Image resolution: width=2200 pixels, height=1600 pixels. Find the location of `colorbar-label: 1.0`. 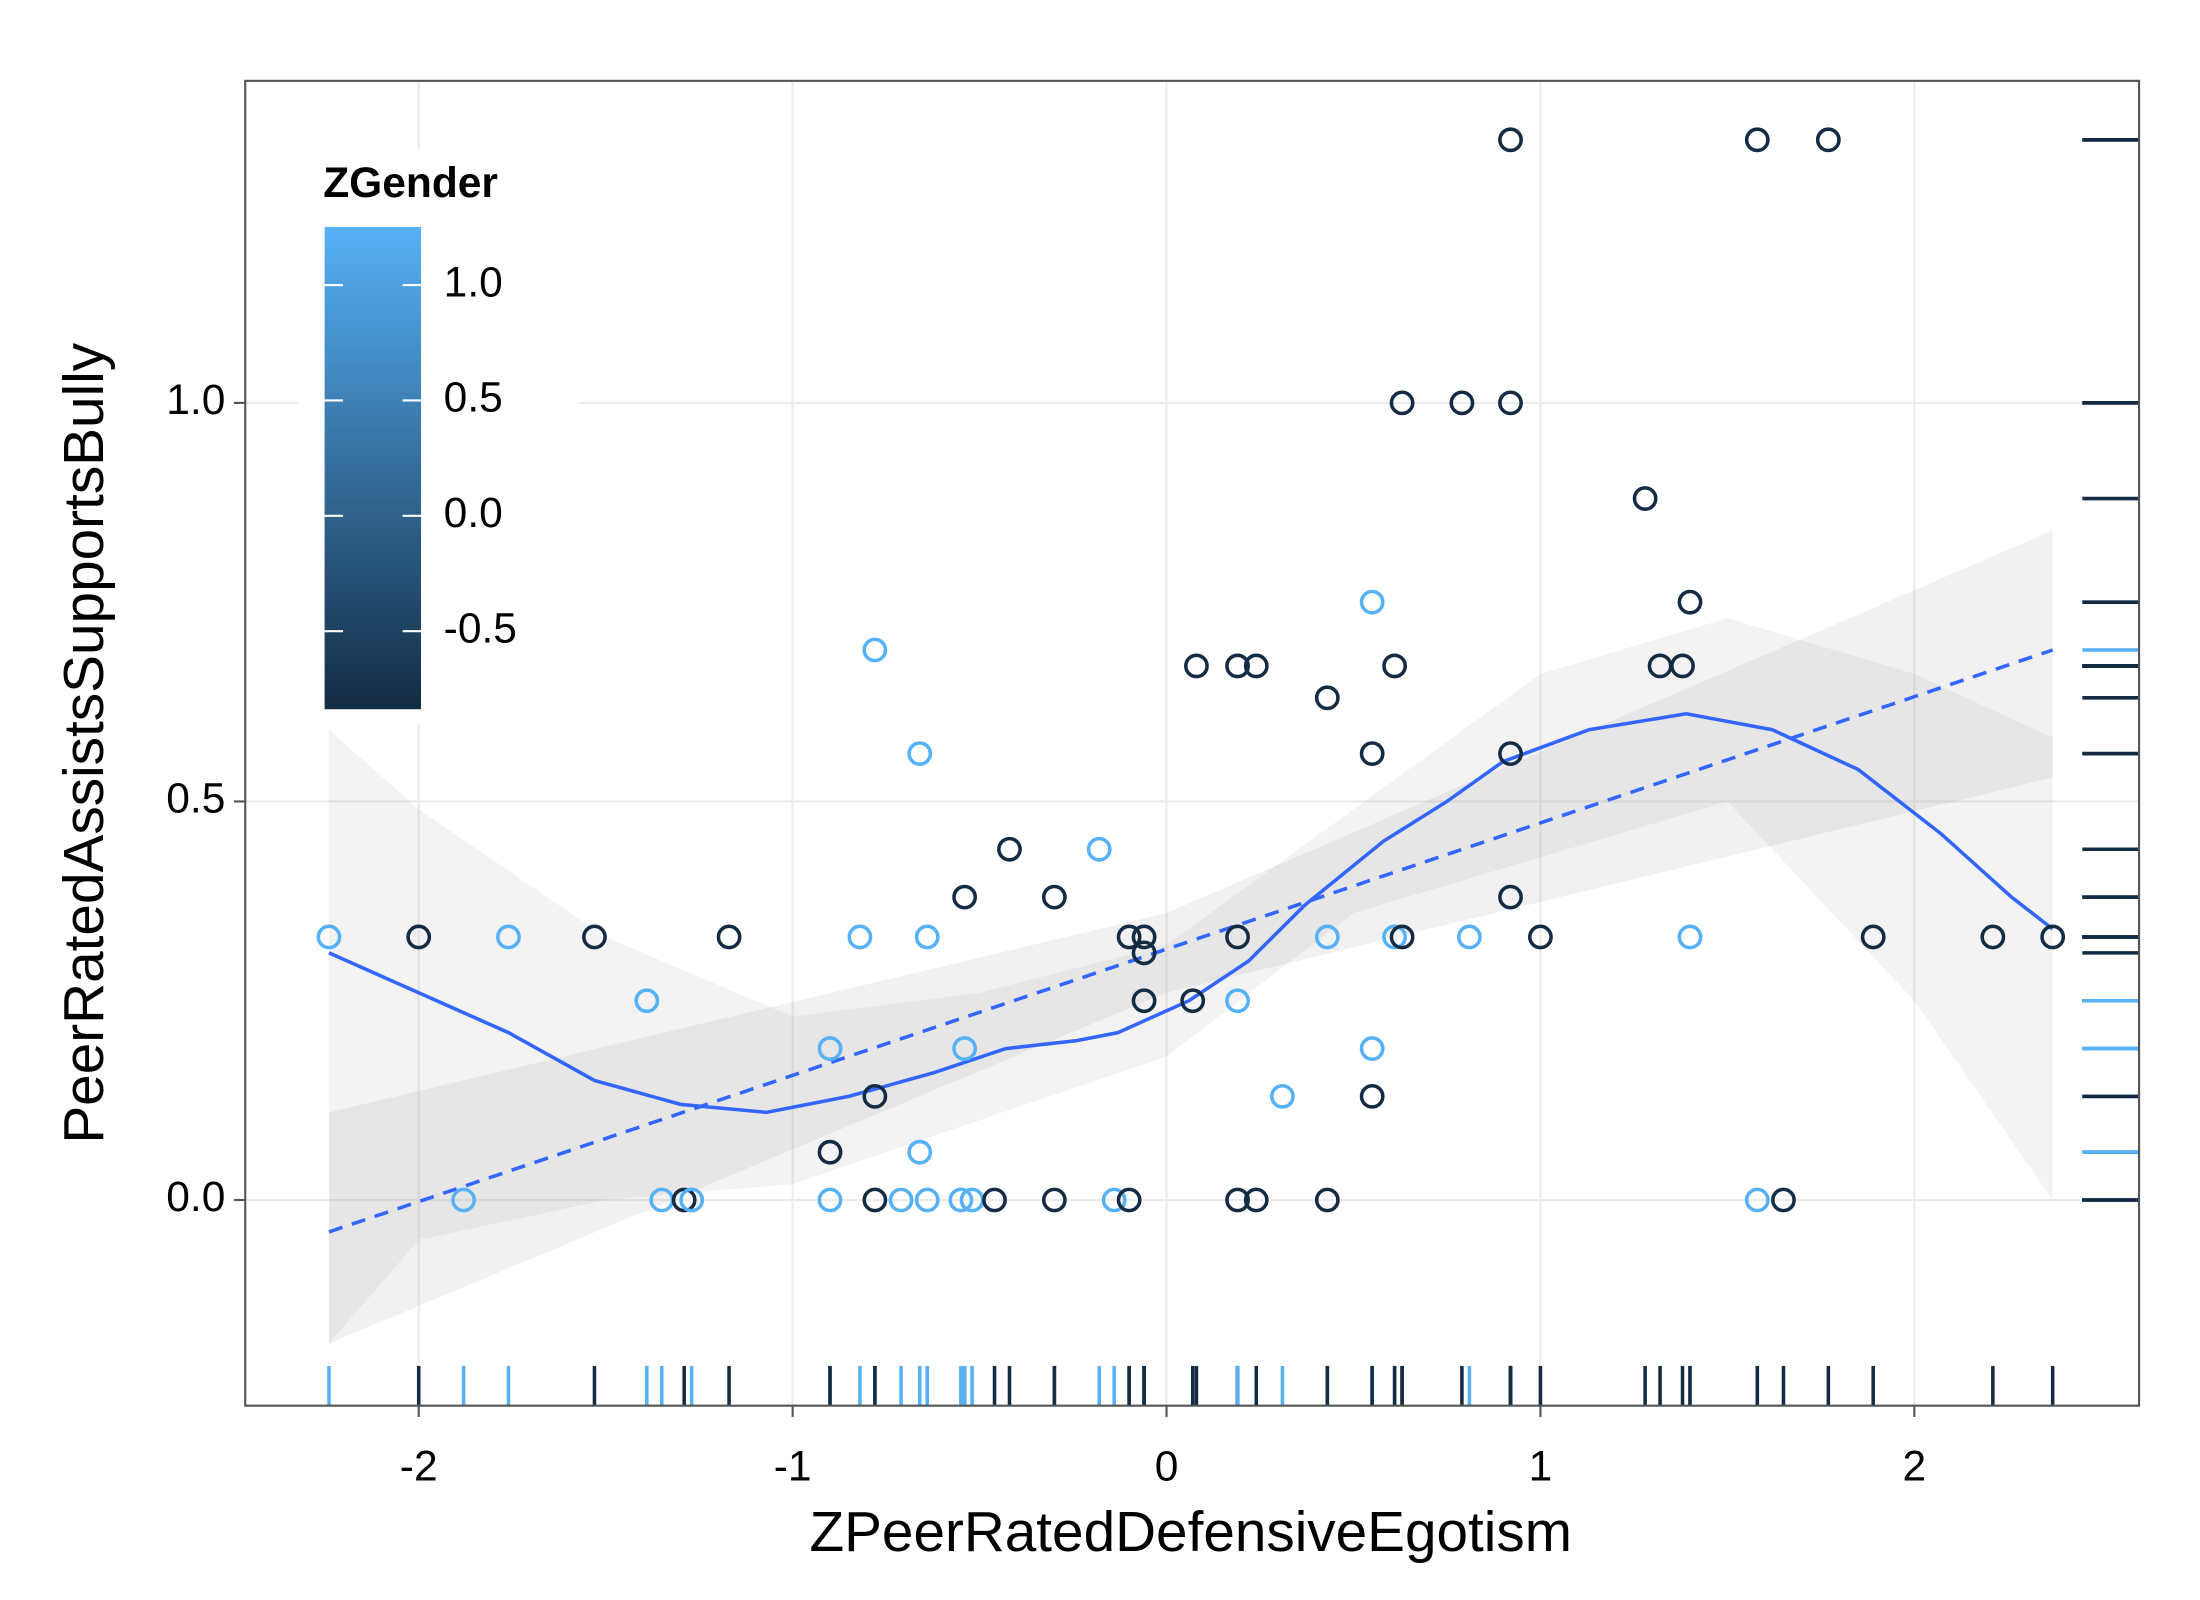

colorbar-label: 1.0 is located at coordinates (473, 282).